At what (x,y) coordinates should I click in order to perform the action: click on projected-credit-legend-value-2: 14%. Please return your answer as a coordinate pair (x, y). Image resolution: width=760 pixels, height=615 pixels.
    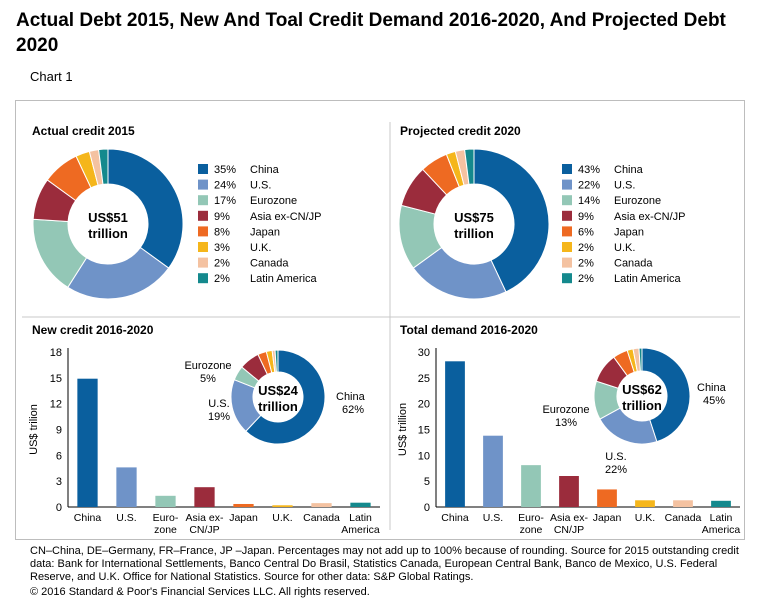
    Looking at the image, I should click on (589, 201).